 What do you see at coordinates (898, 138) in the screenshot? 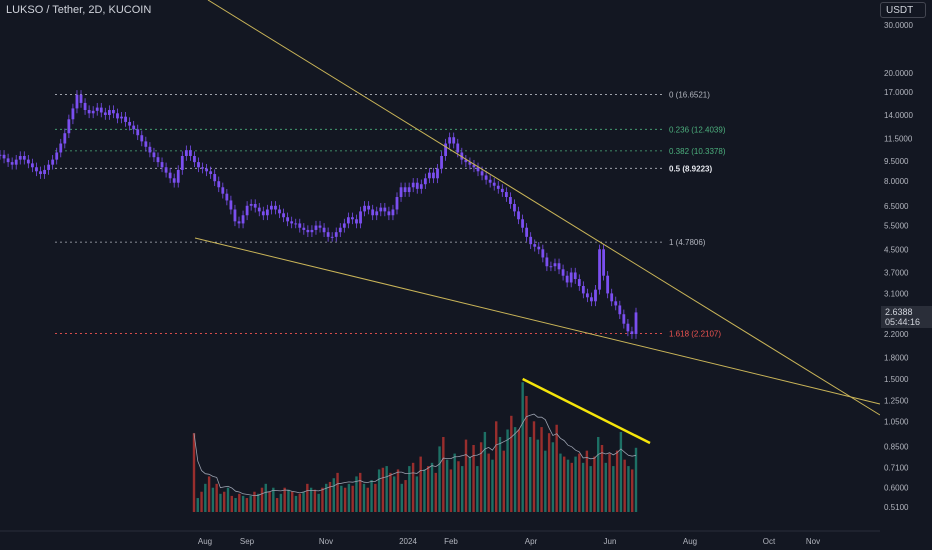
I see `price-tick-label: 11.5000` at bounding box center [898, 138].